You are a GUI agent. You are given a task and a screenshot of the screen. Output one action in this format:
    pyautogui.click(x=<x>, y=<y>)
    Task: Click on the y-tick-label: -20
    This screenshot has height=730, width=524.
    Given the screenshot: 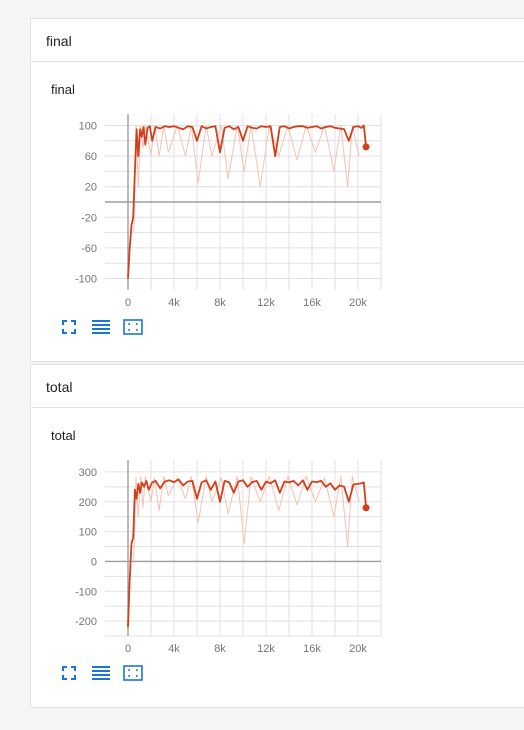 What is the action you would take?
    pyautogui.click(x=89, y=218)
    